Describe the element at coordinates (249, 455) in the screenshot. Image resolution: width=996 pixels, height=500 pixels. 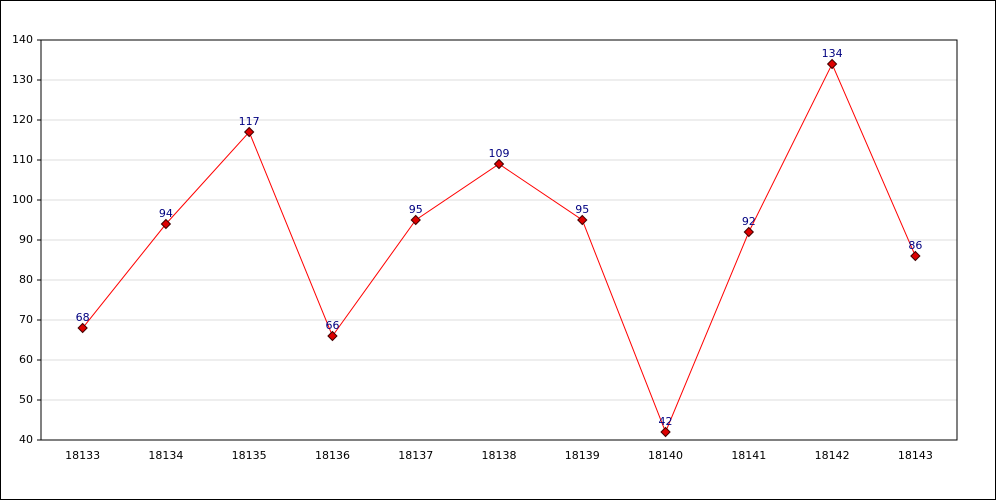
I see `x-tick-label: 18135` at that location.